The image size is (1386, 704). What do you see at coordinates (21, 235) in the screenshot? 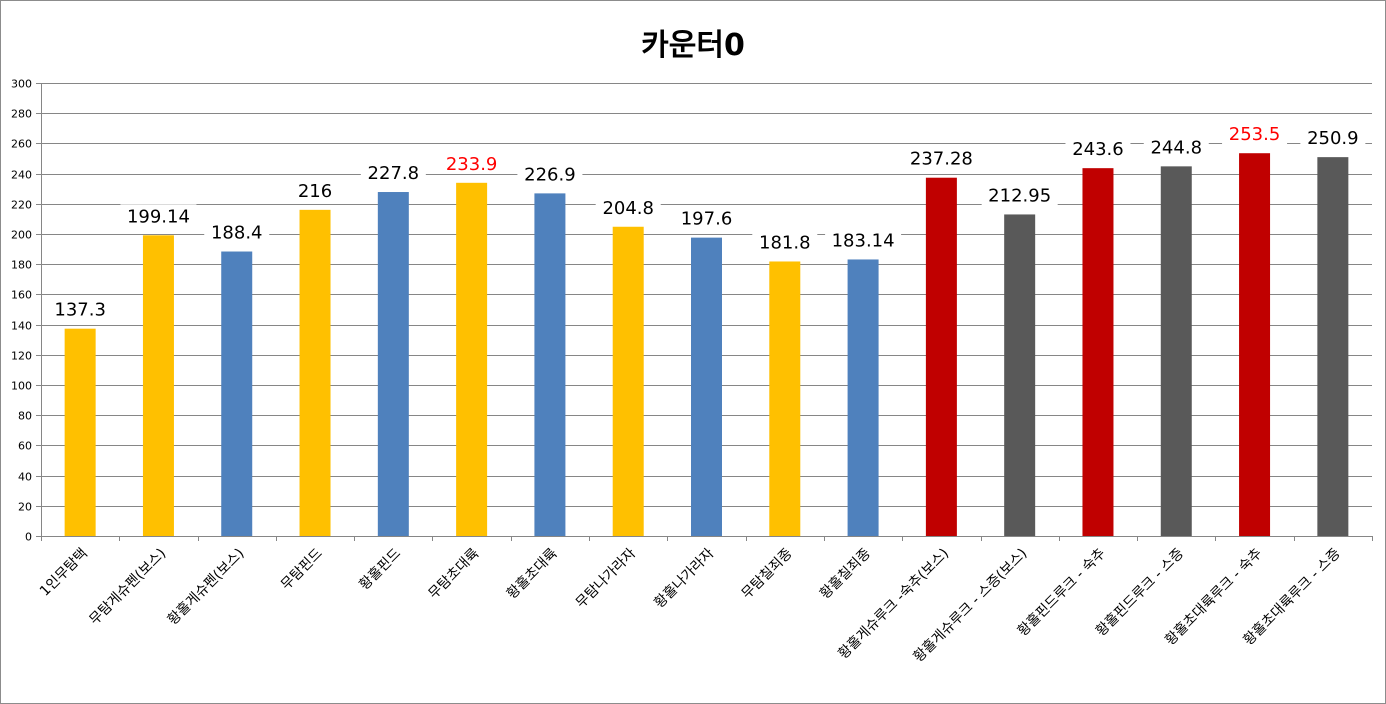
I see `y-tick-label: 200` at bounding box center [21, 235].